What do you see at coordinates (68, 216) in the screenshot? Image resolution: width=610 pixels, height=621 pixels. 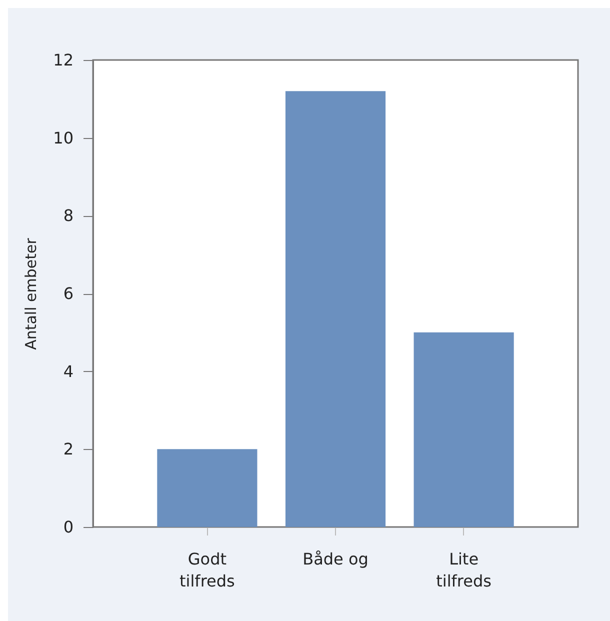 I see `y-tick-label: 8` at bounding box center [68, 216].